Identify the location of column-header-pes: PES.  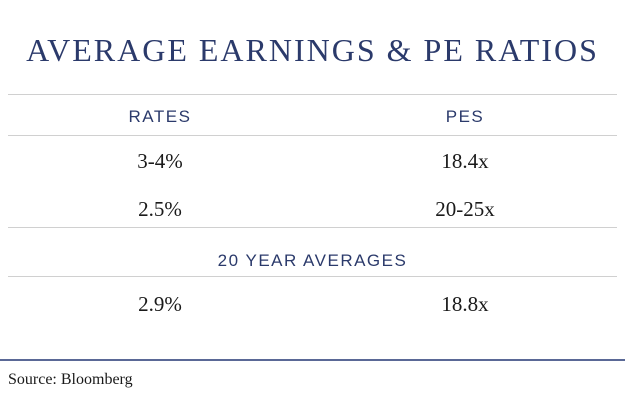
(465, 116).